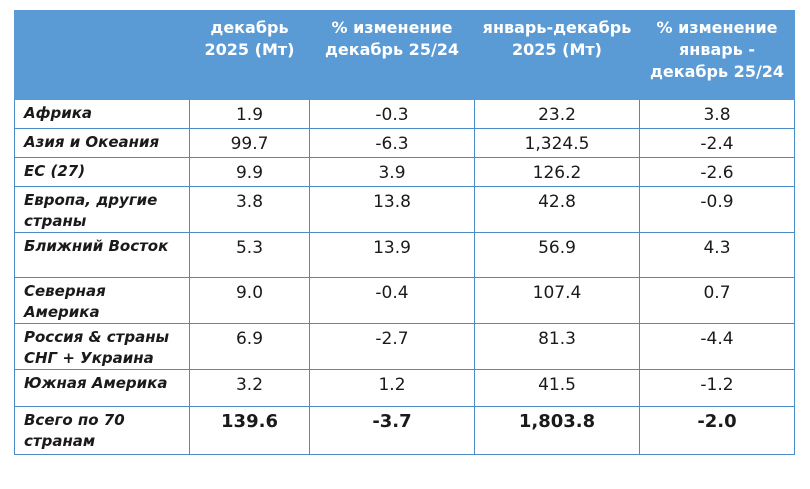  I want to click on ytd-value: 23.2, so click(557, 114).